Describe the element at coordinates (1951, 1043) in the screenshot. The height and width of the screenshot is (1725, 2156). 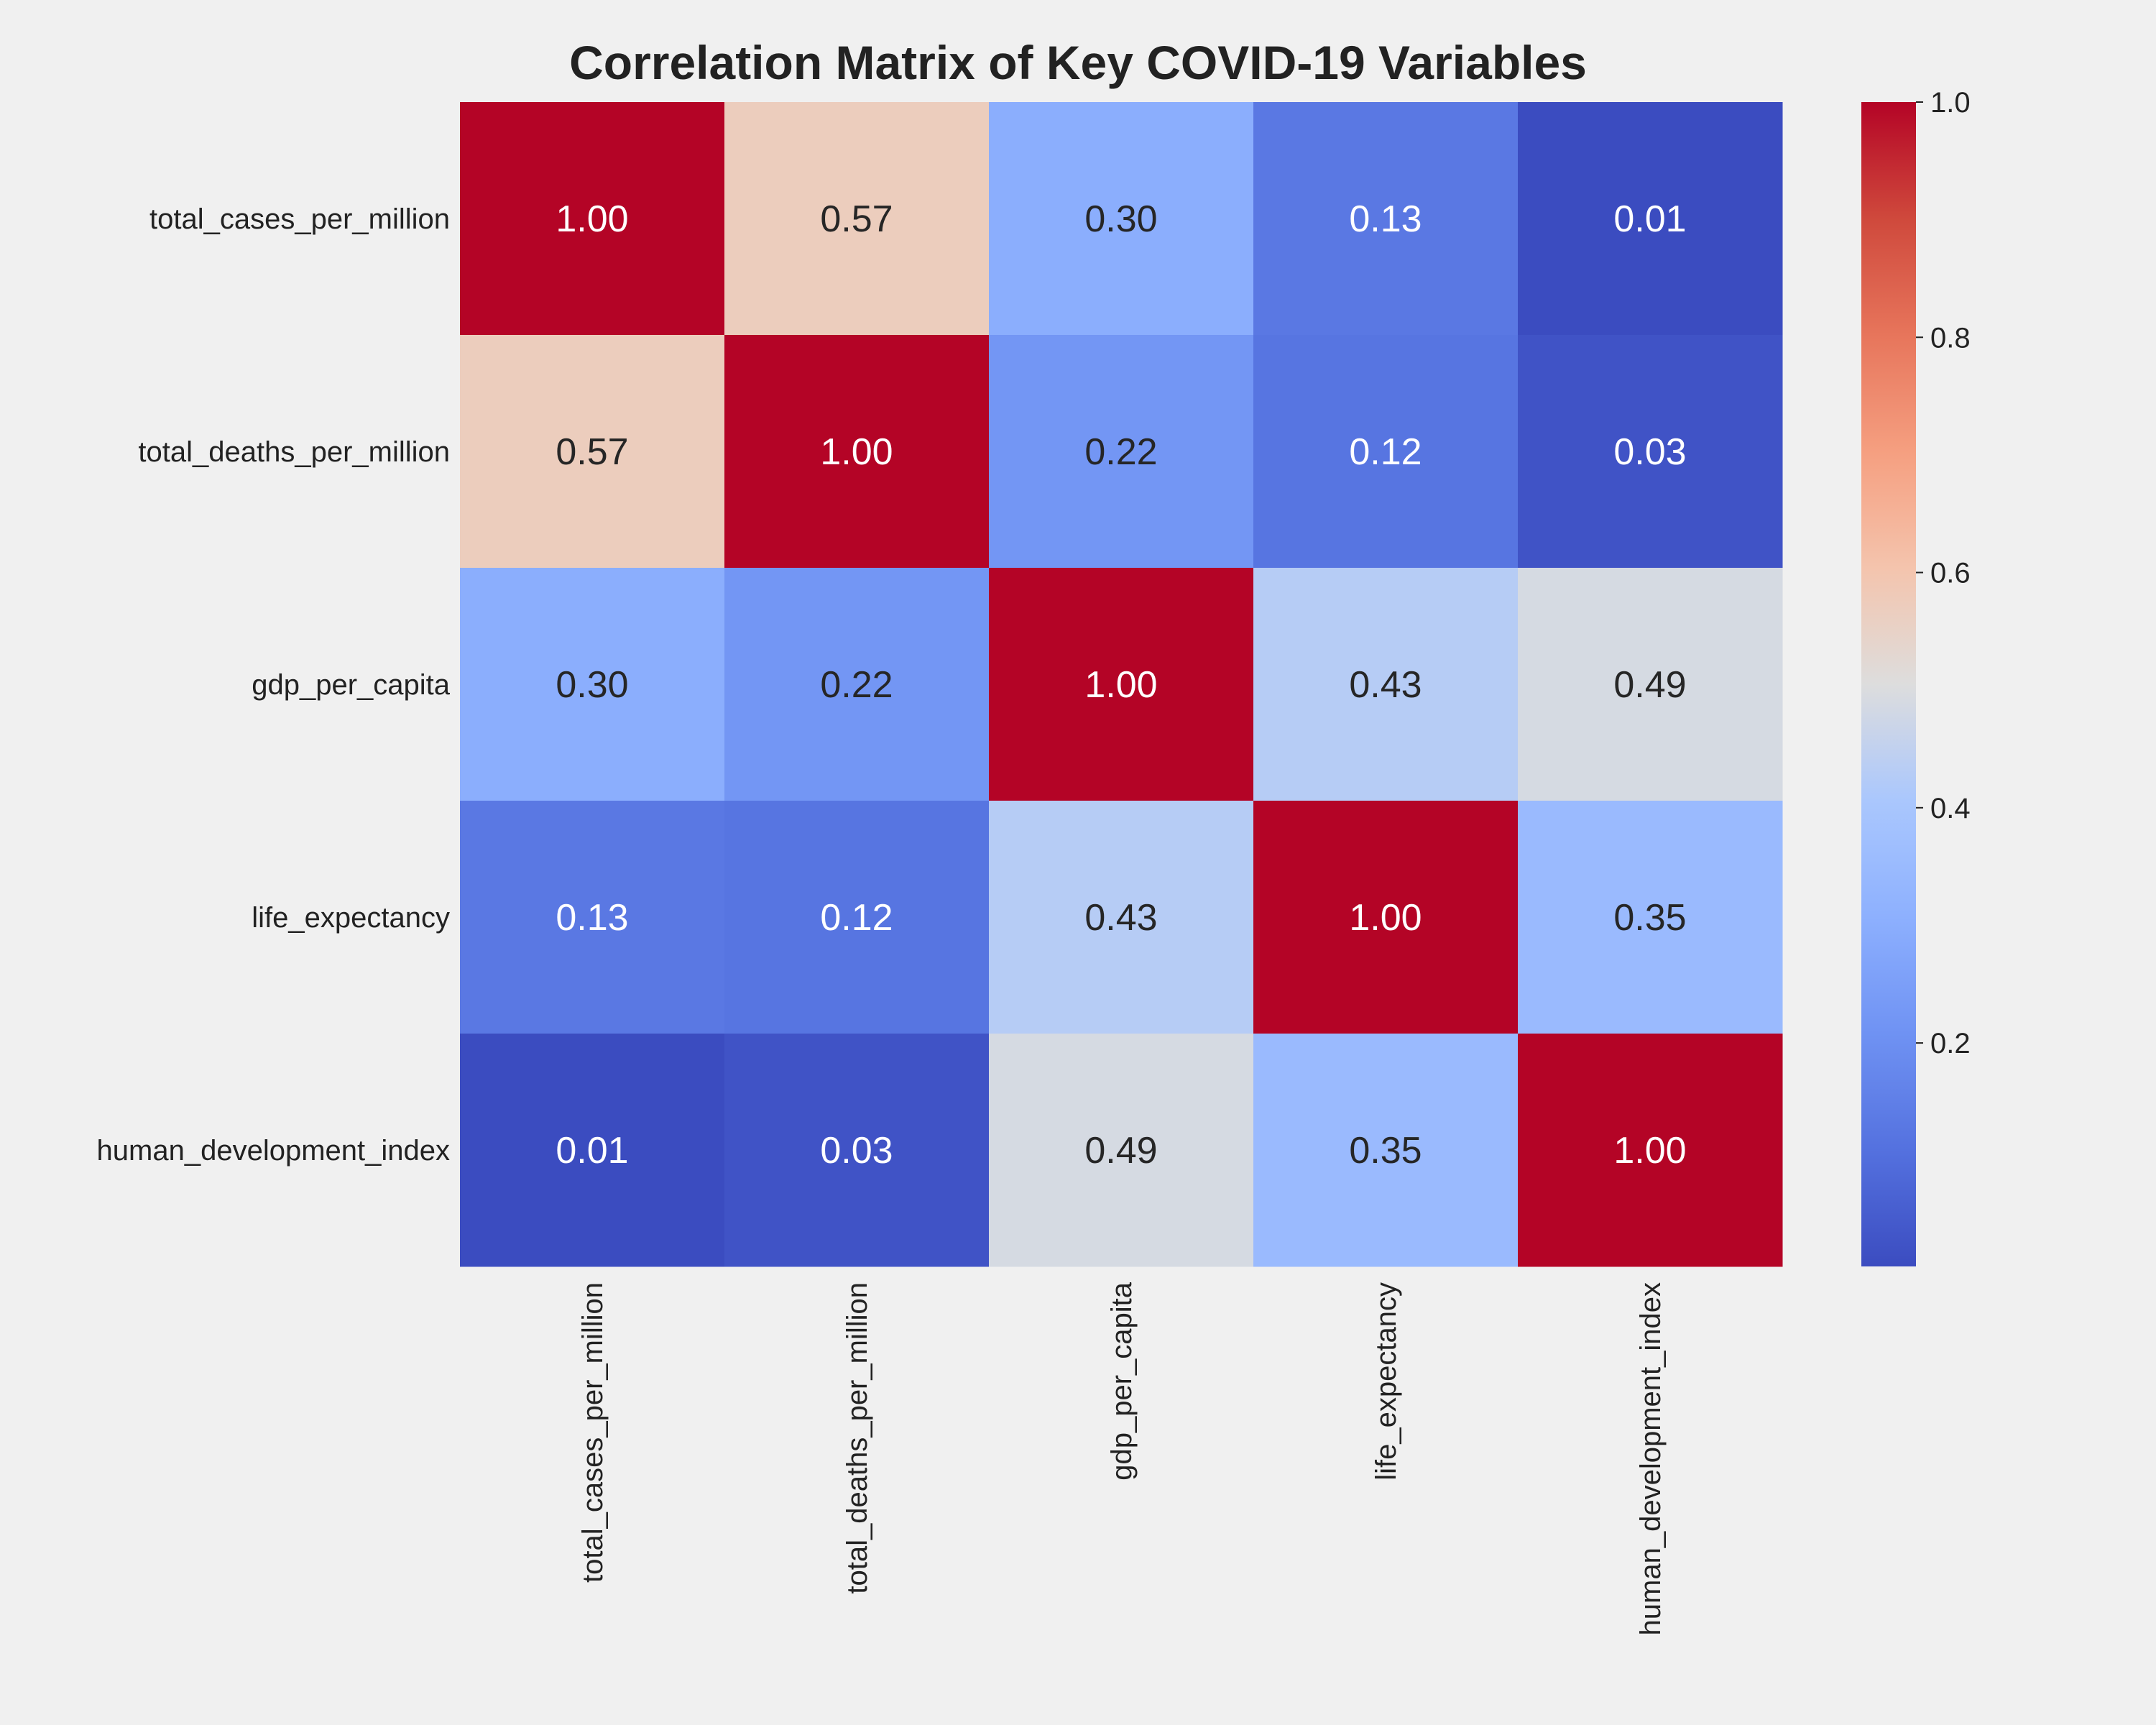
I see `colorbar-tick-label: 0.2` at that location.